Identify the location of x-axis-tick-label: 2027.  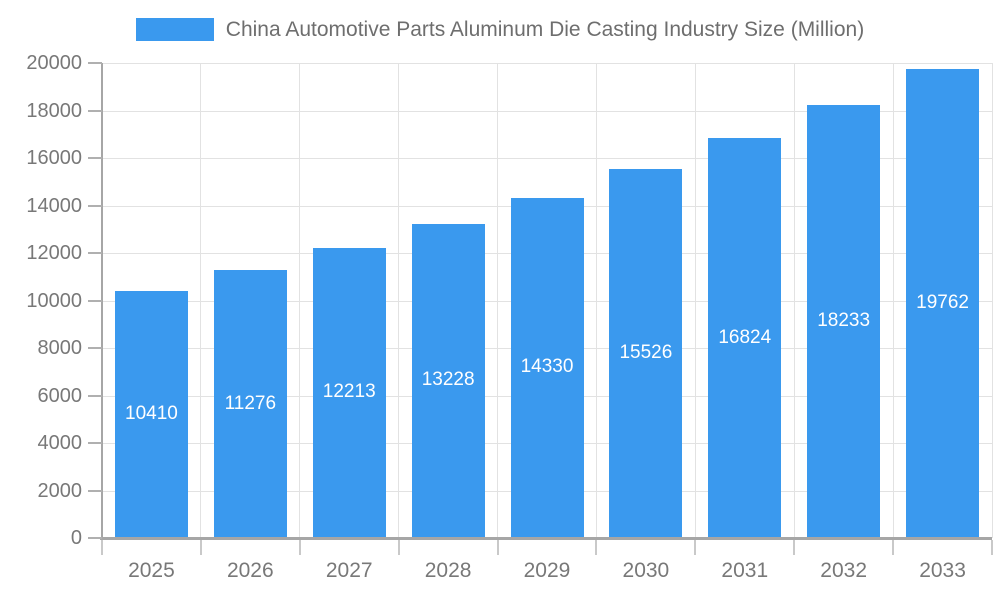
(349, 570).